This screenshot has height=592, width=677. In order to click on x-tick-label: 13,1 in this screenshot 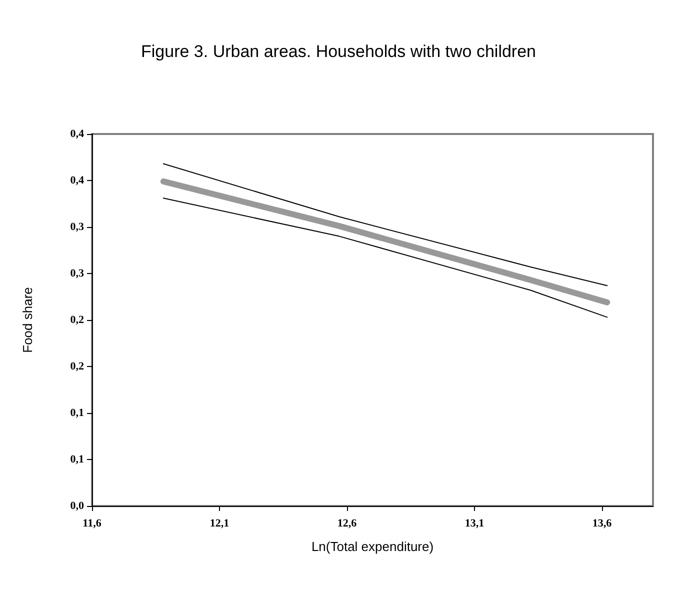, I will do `click(474, 524)`.